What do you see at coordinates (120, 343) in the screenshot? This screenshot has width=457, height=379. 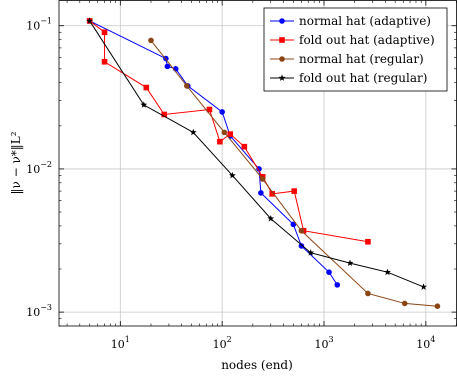 I see `x-tick-label: 10¹` at bounding box center [120, 343].